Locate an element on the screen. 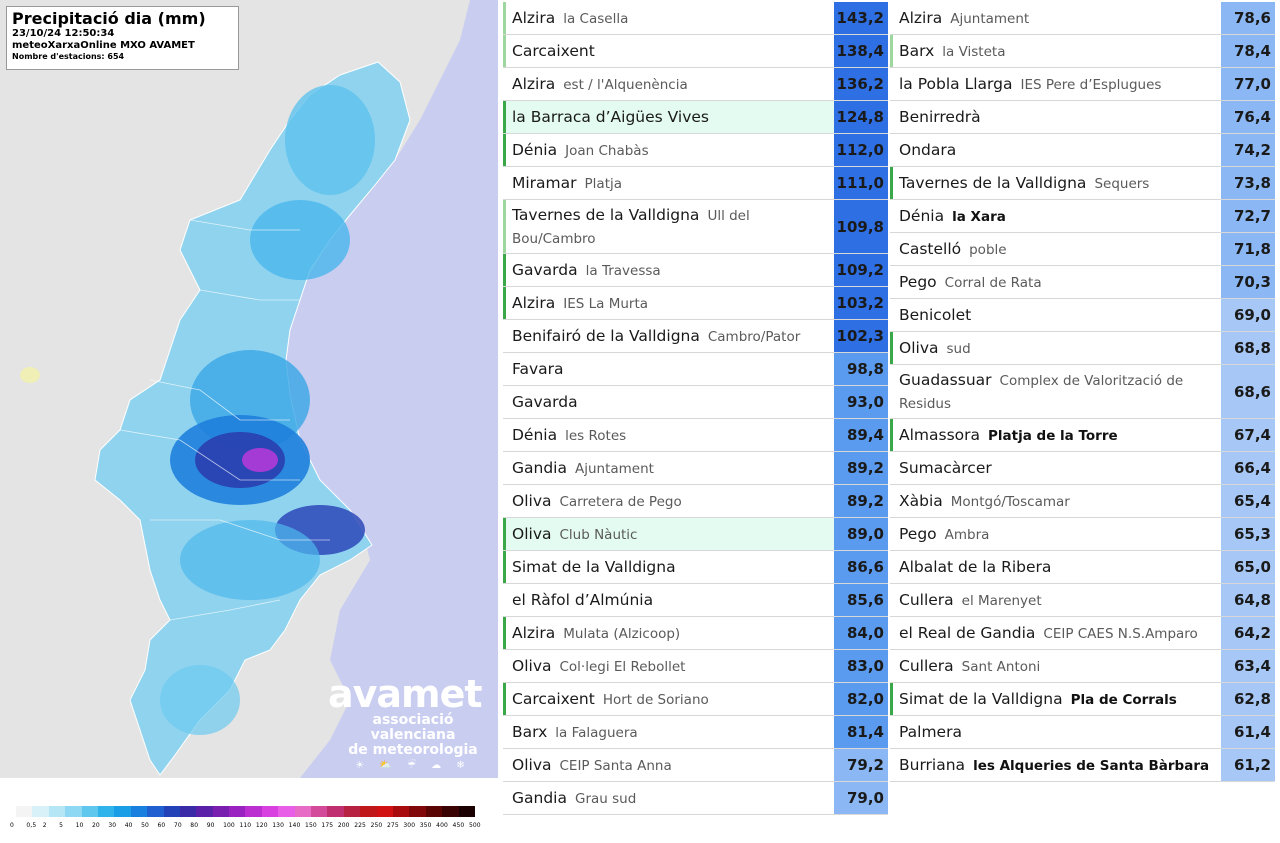 The height and width of the screenshot is (843, 1280). station-name-cell: Barx la Visteta is located at coordinates (1055, 51).